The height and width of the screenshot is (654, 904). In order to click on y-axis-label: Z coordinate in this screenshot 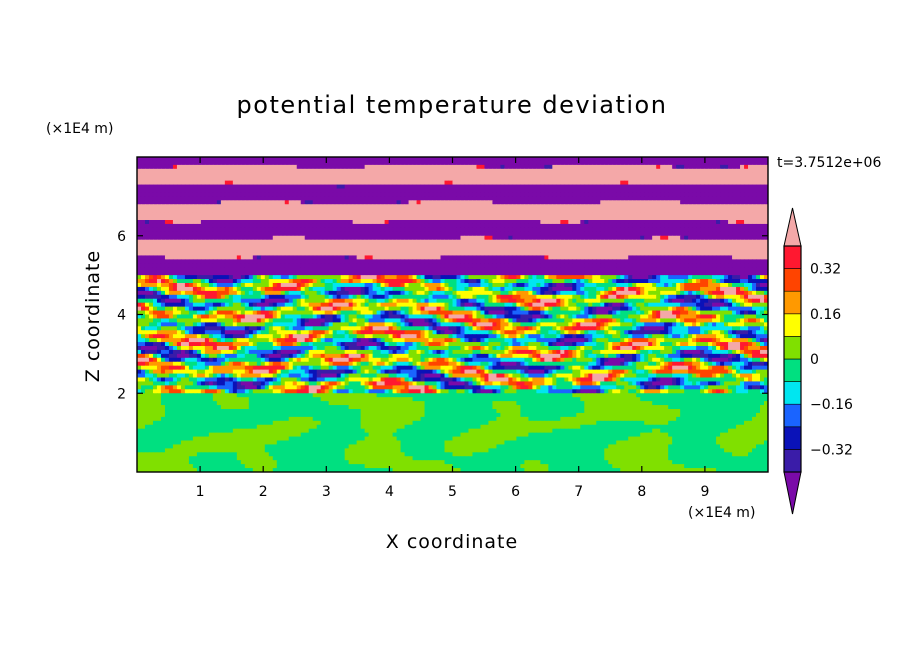, I will do `click(93, 316)`.